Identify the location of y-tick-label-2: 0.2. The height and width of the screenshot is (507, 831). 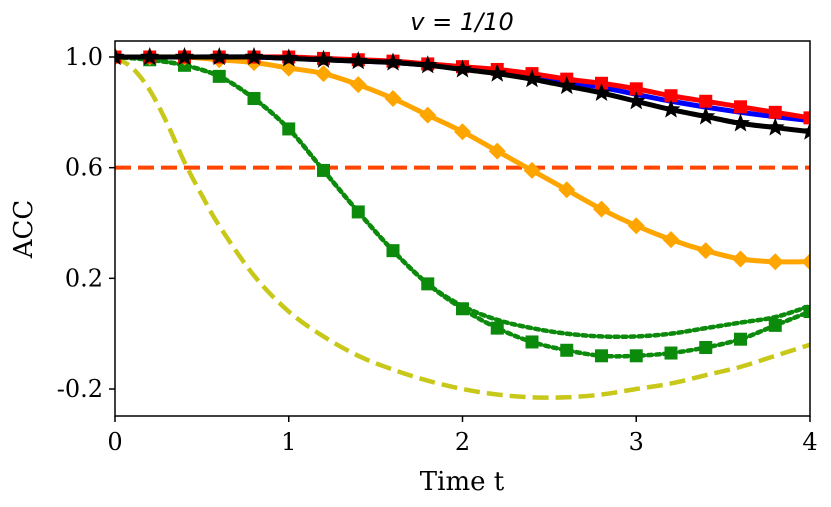
(84, 278).